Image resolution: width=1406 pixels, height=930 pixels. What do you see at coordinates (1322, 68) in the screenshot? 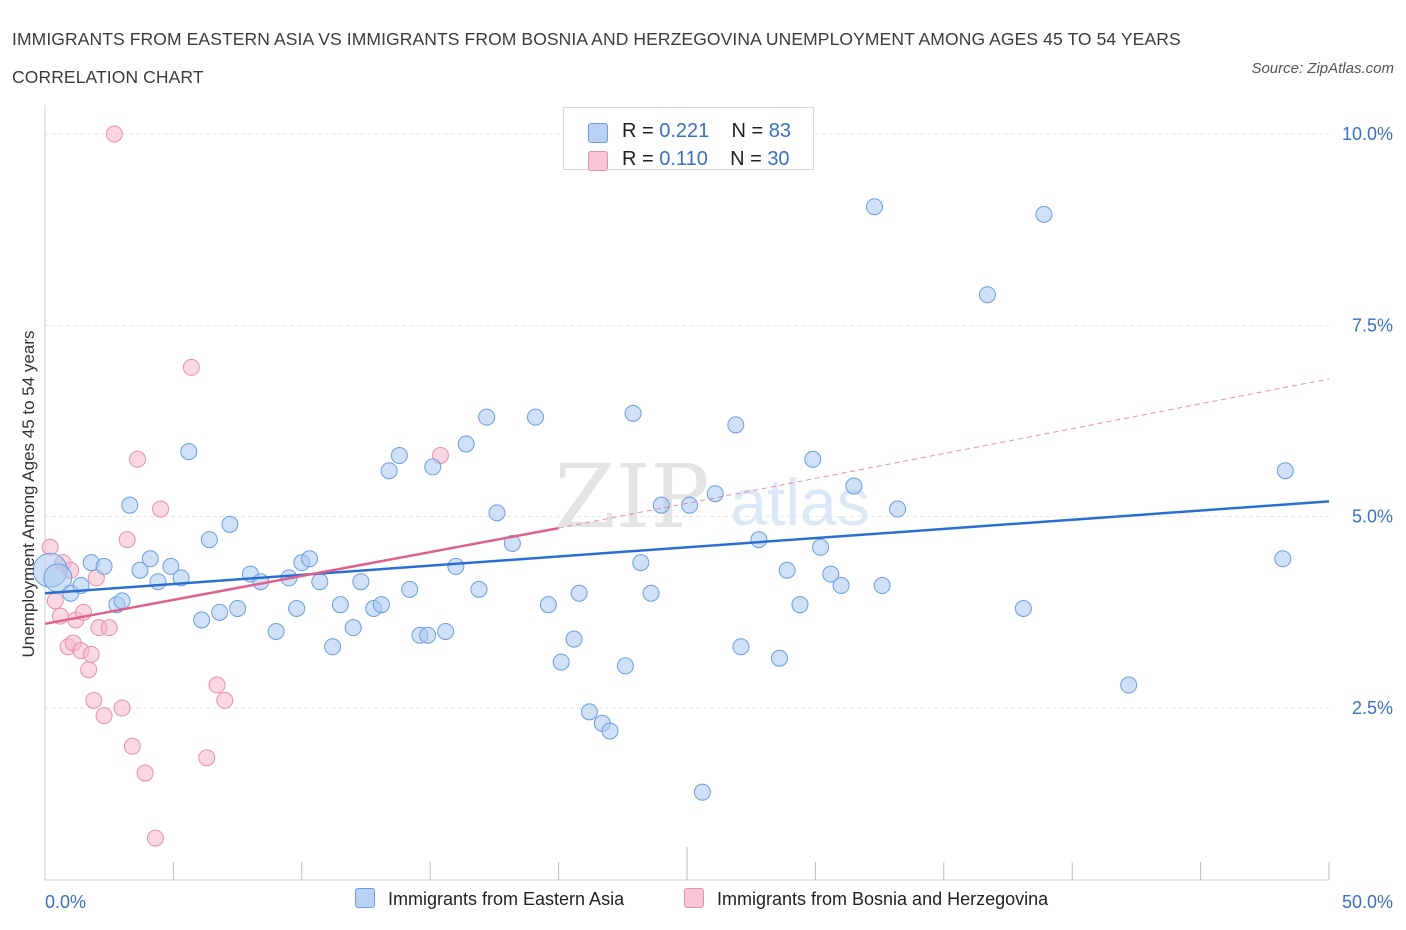
I see `source-credit: Source: ZipAtlas.com` at bounding box center [1322, 68].